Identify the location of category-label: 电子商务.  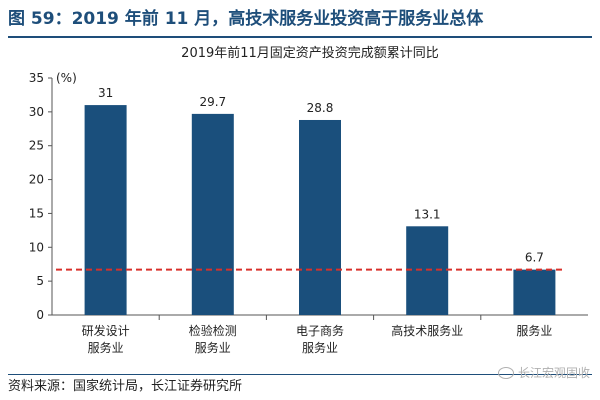
(320, 330).